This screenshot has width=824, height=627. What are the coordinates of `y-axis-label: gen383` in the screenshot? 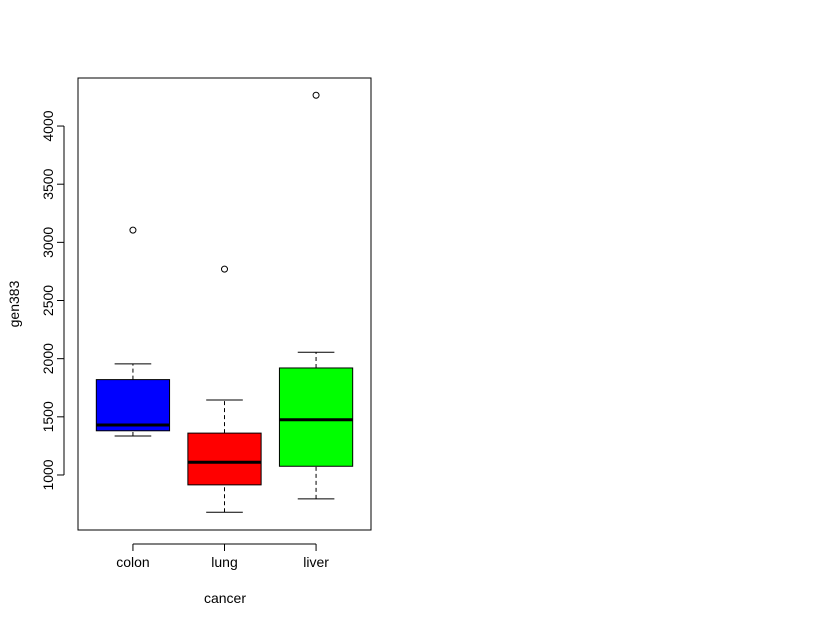 It's located at (14, 303).